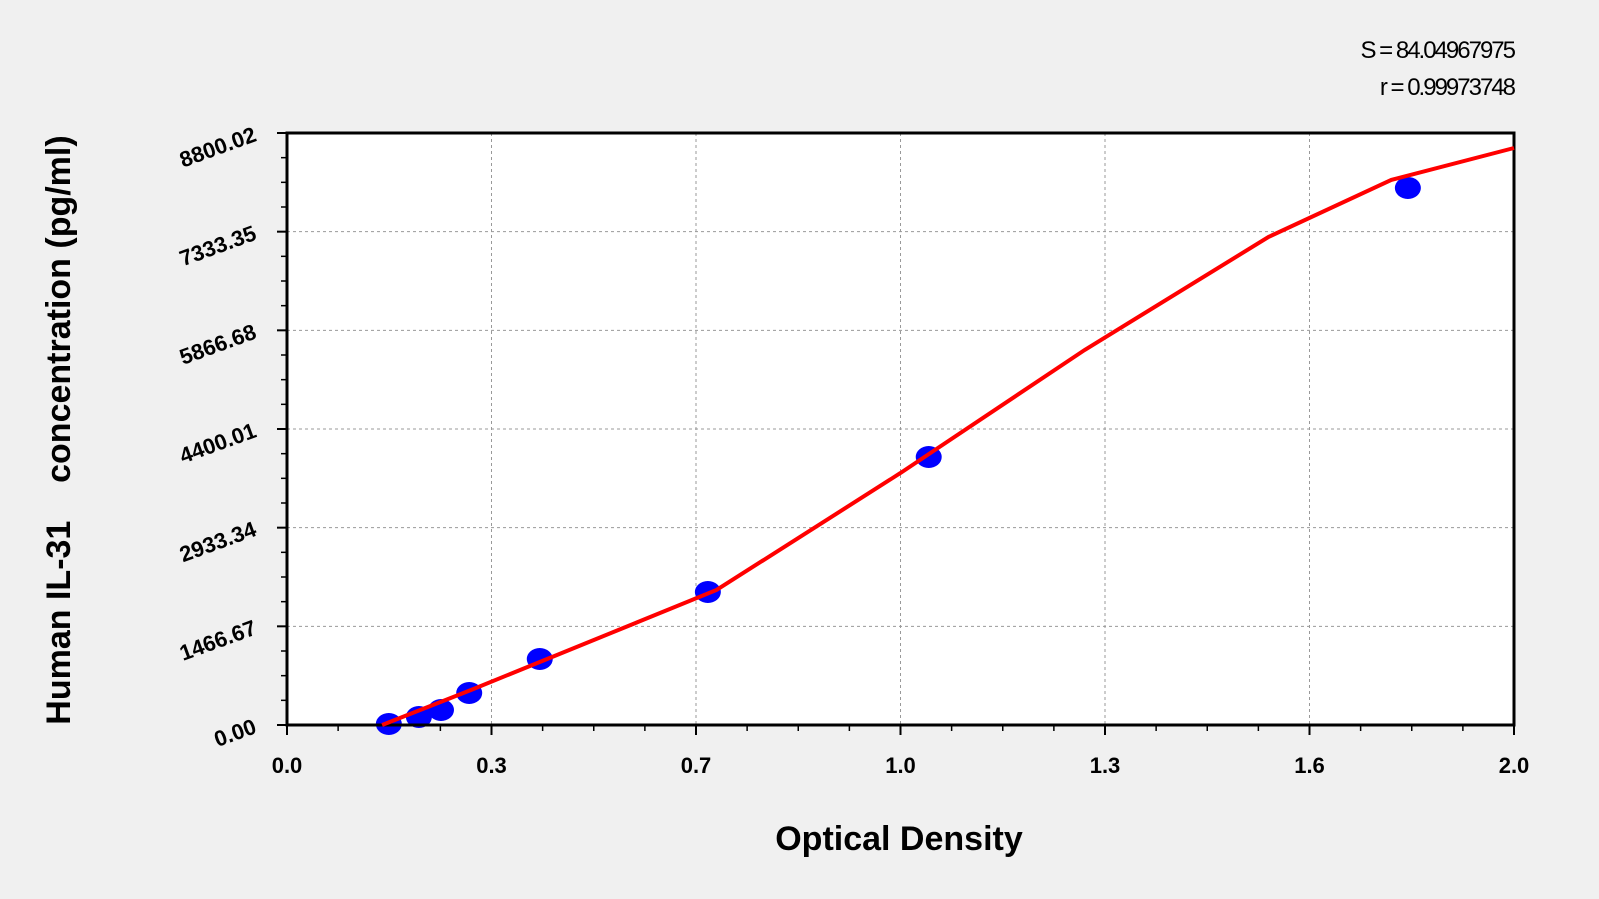 The height and width of the screenshot is (899, 1599). I want to click on y-tick-label: 2933.34, so click(218, 541).